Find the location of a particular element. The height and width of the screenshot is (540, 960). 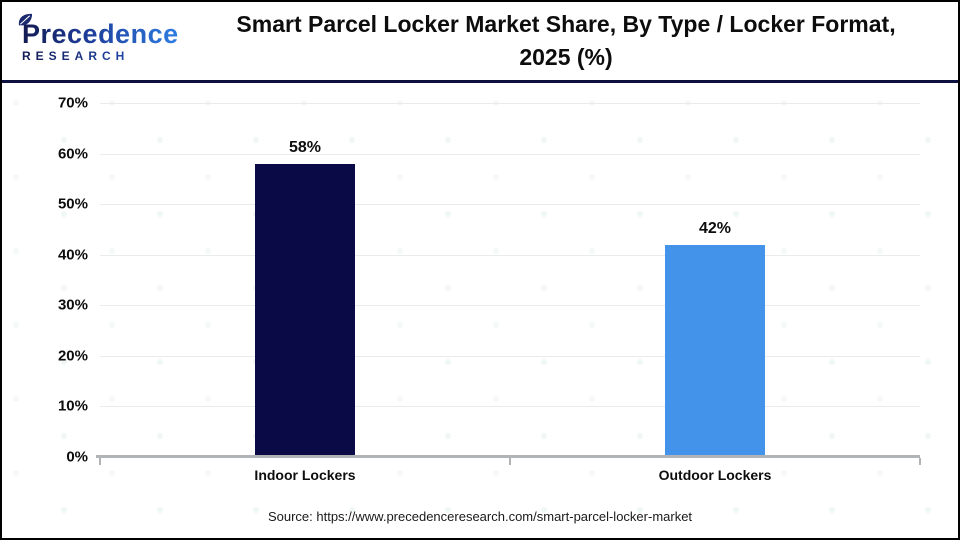

precedence-research-logo: Precedence RESEARCH is located at coordinates (101, 38).